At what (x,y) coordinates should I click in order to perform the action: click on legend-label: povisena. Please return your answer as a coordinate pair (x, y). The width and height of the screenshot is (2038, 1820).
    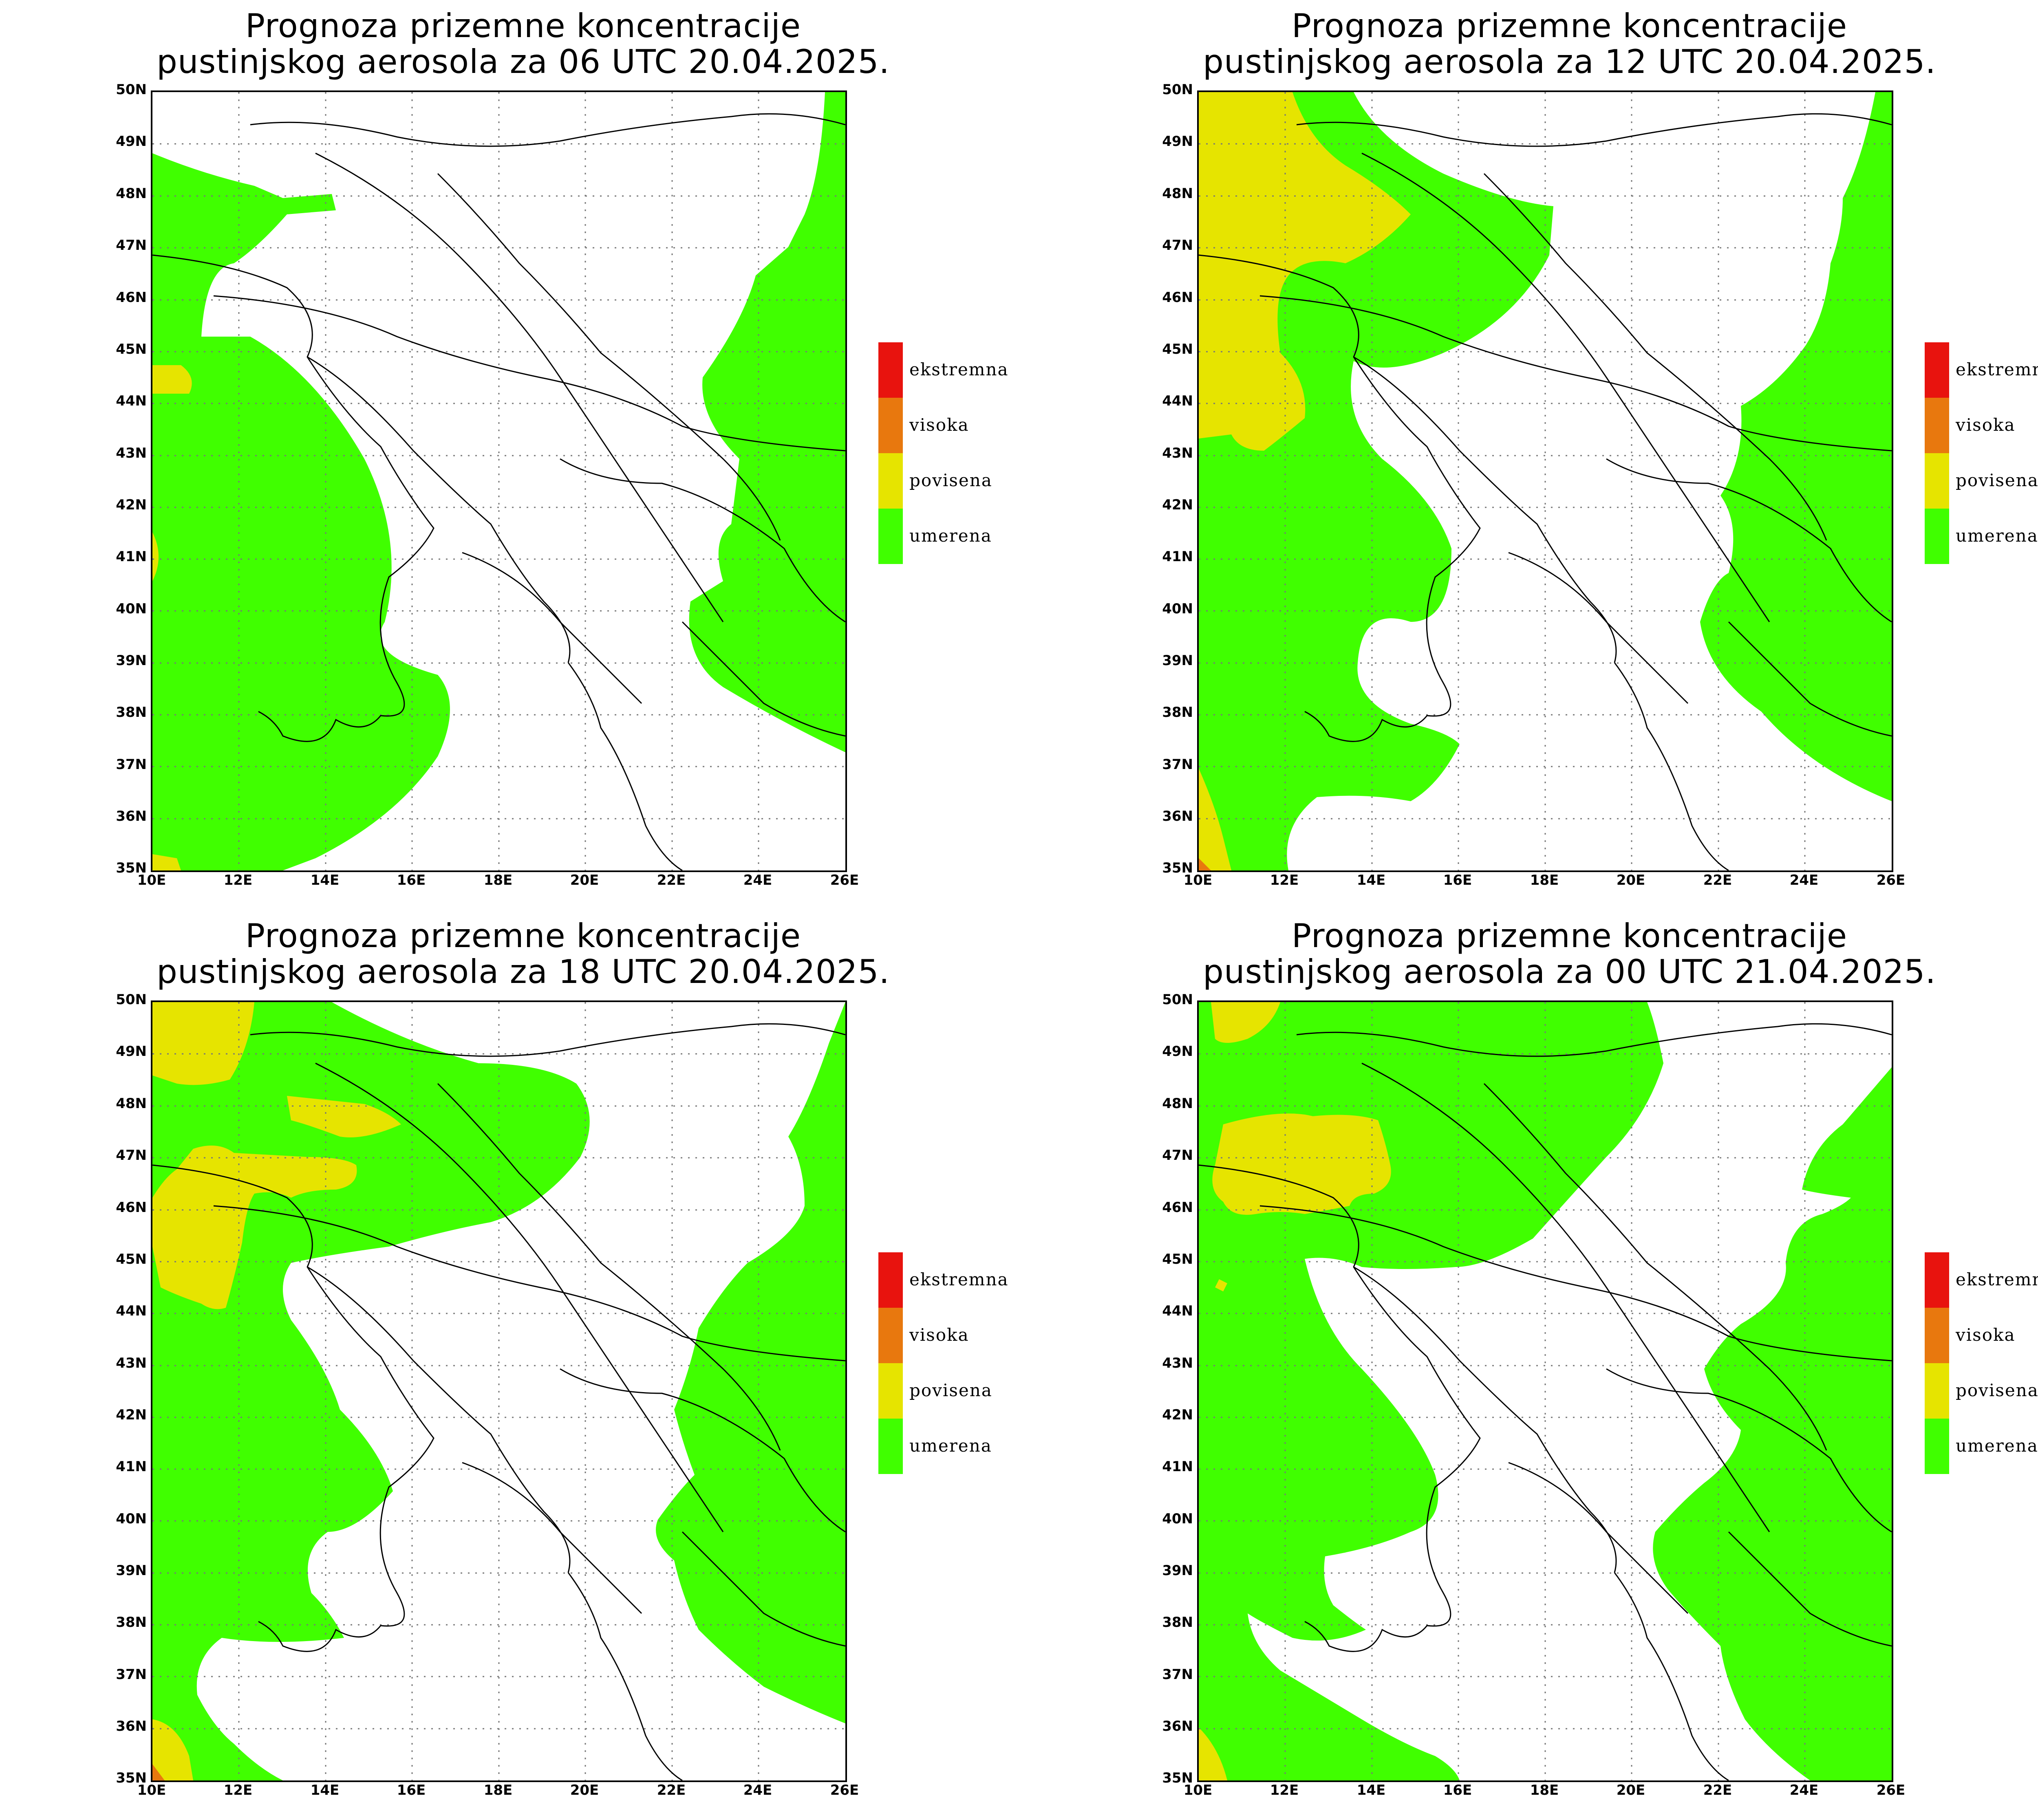
    Looking at the image, I should click on (951, 480).